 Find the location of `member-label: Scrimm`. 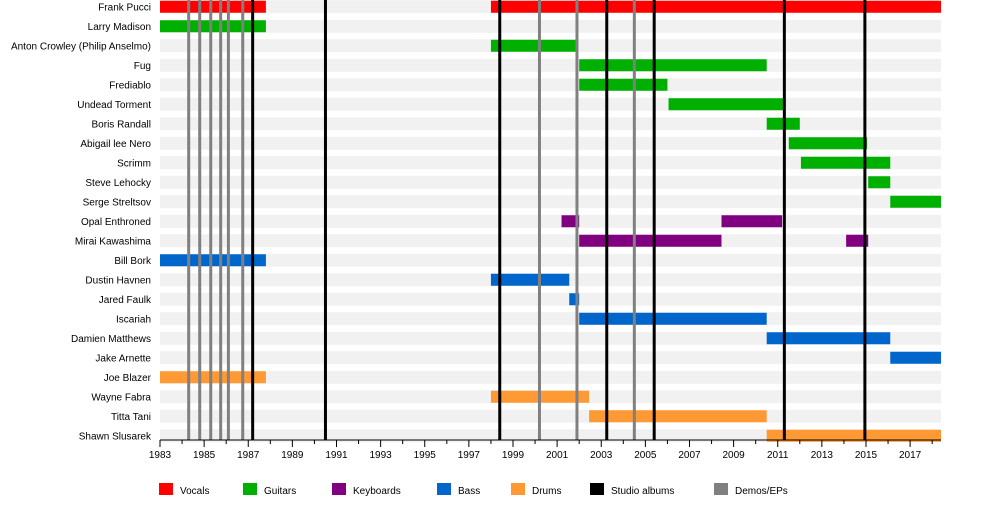

member-label: Scrimm is located at coordinates (134, 163).